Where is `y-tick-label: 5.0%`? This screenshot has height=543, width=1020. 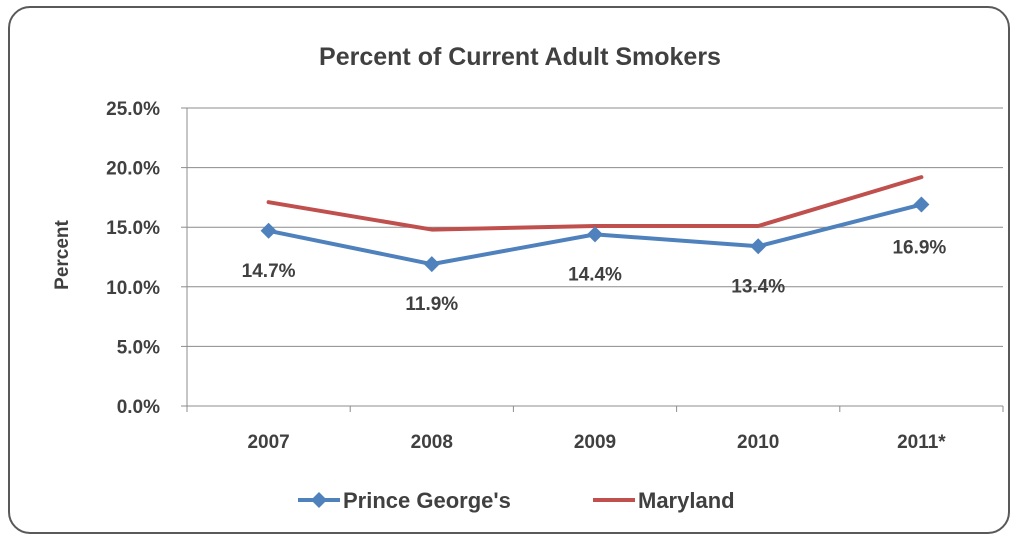
y-tick-label: 5.0% is located at coordinates (138, 347).